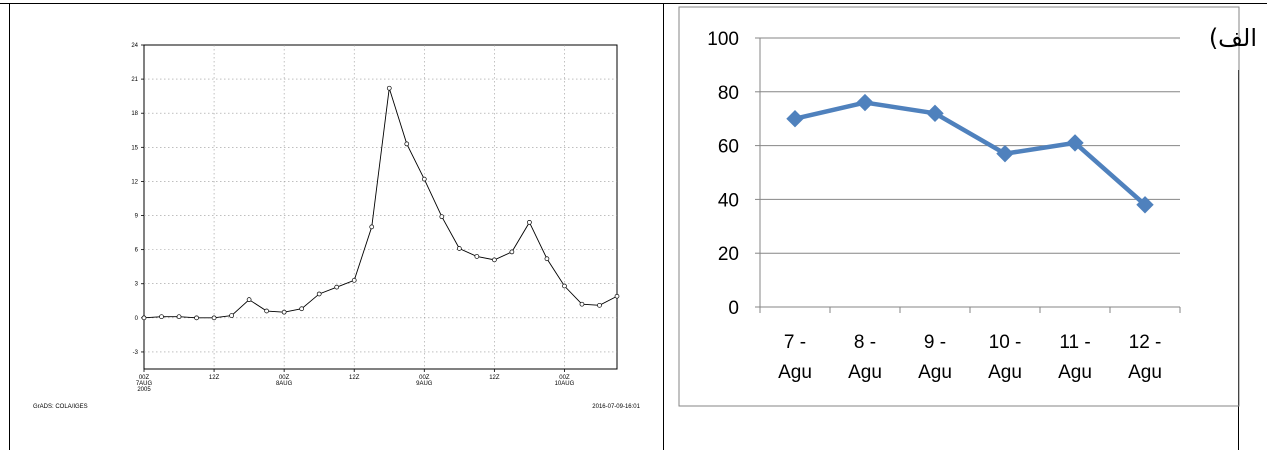  Describe the element at coordinates (1074, 342) in the screenshot. I see `category-label: 11 -` at that location.